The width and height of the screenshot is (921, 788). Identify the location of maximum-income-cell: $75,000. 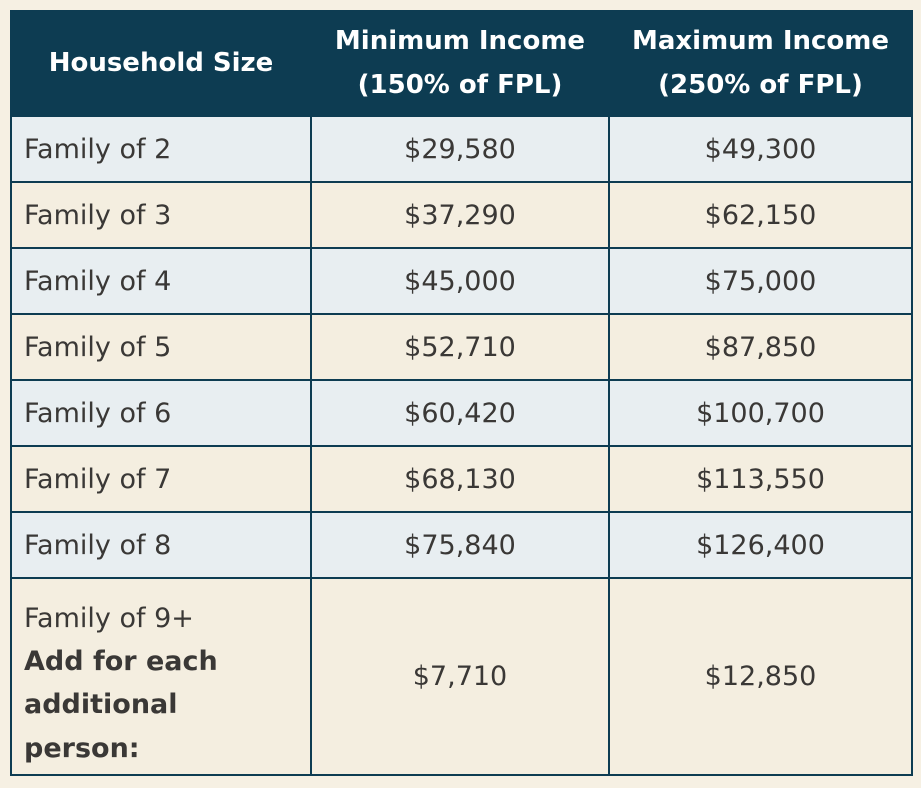
(760, 281).